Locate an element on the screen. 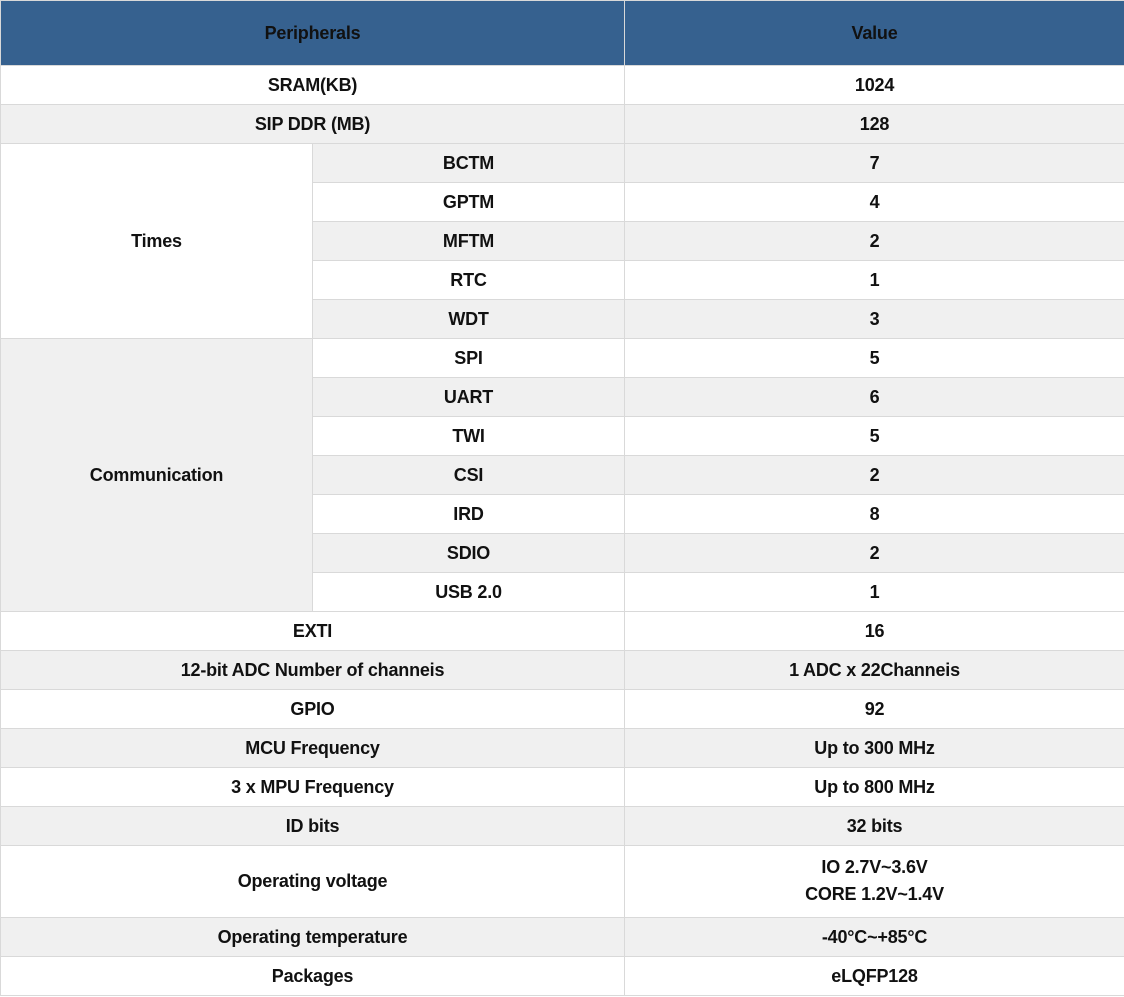 The image size is (1124, 997). row-value-exti: 16 is located at coordinates (874, 631).